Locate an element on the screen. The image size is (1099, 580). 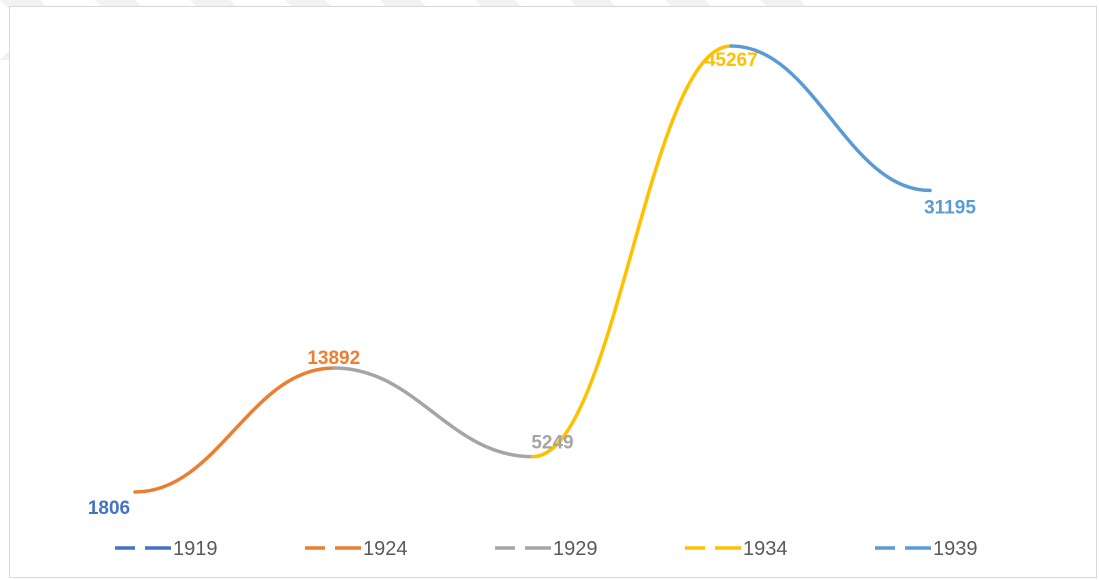
line-segment-1924 is located at coordinates (234, 430).